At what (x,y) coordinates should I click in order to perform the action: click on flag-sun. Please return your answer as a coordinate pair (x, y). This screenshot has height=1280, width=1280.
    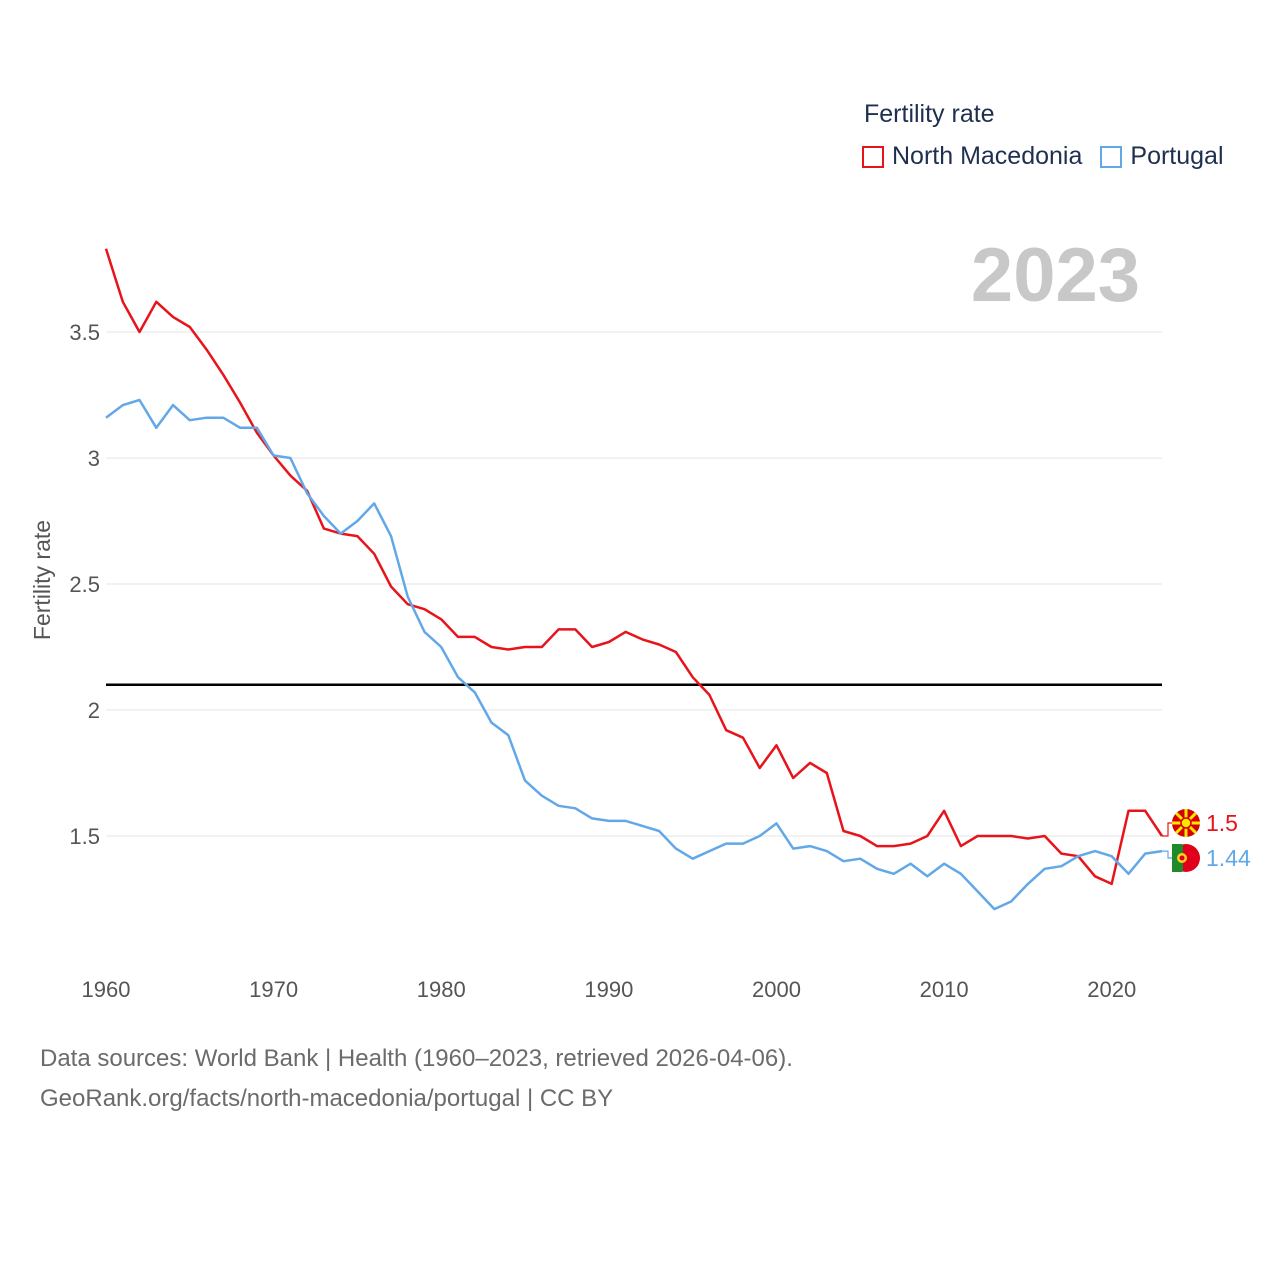
    Looking at the image, I should click on (1186, 823).